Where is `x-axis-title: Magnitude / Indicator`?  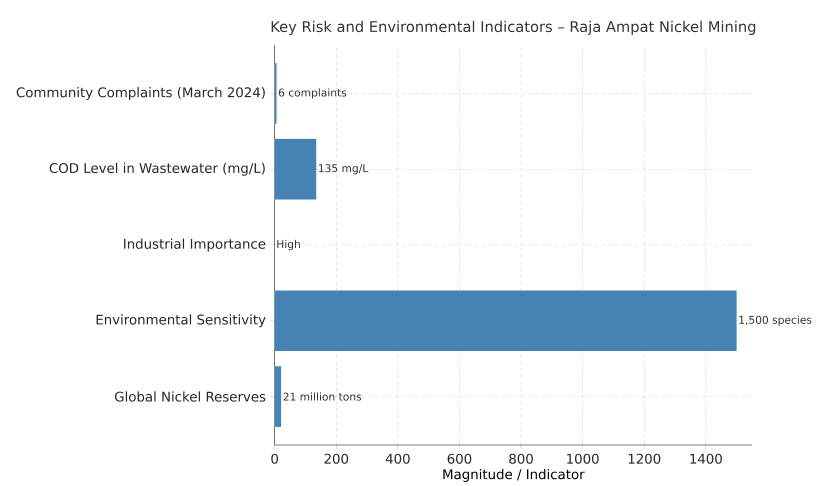
x-axis-title: Magnitude / Indicator is located at coordinates (514, 475).